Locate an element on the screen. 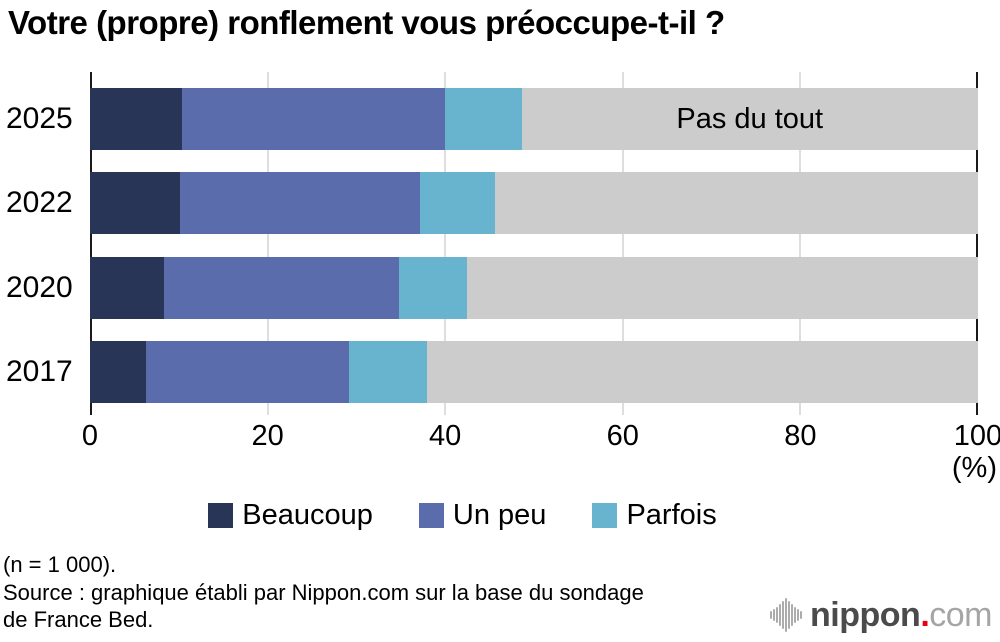  bar-2020 is located at coordinates (534, 288).